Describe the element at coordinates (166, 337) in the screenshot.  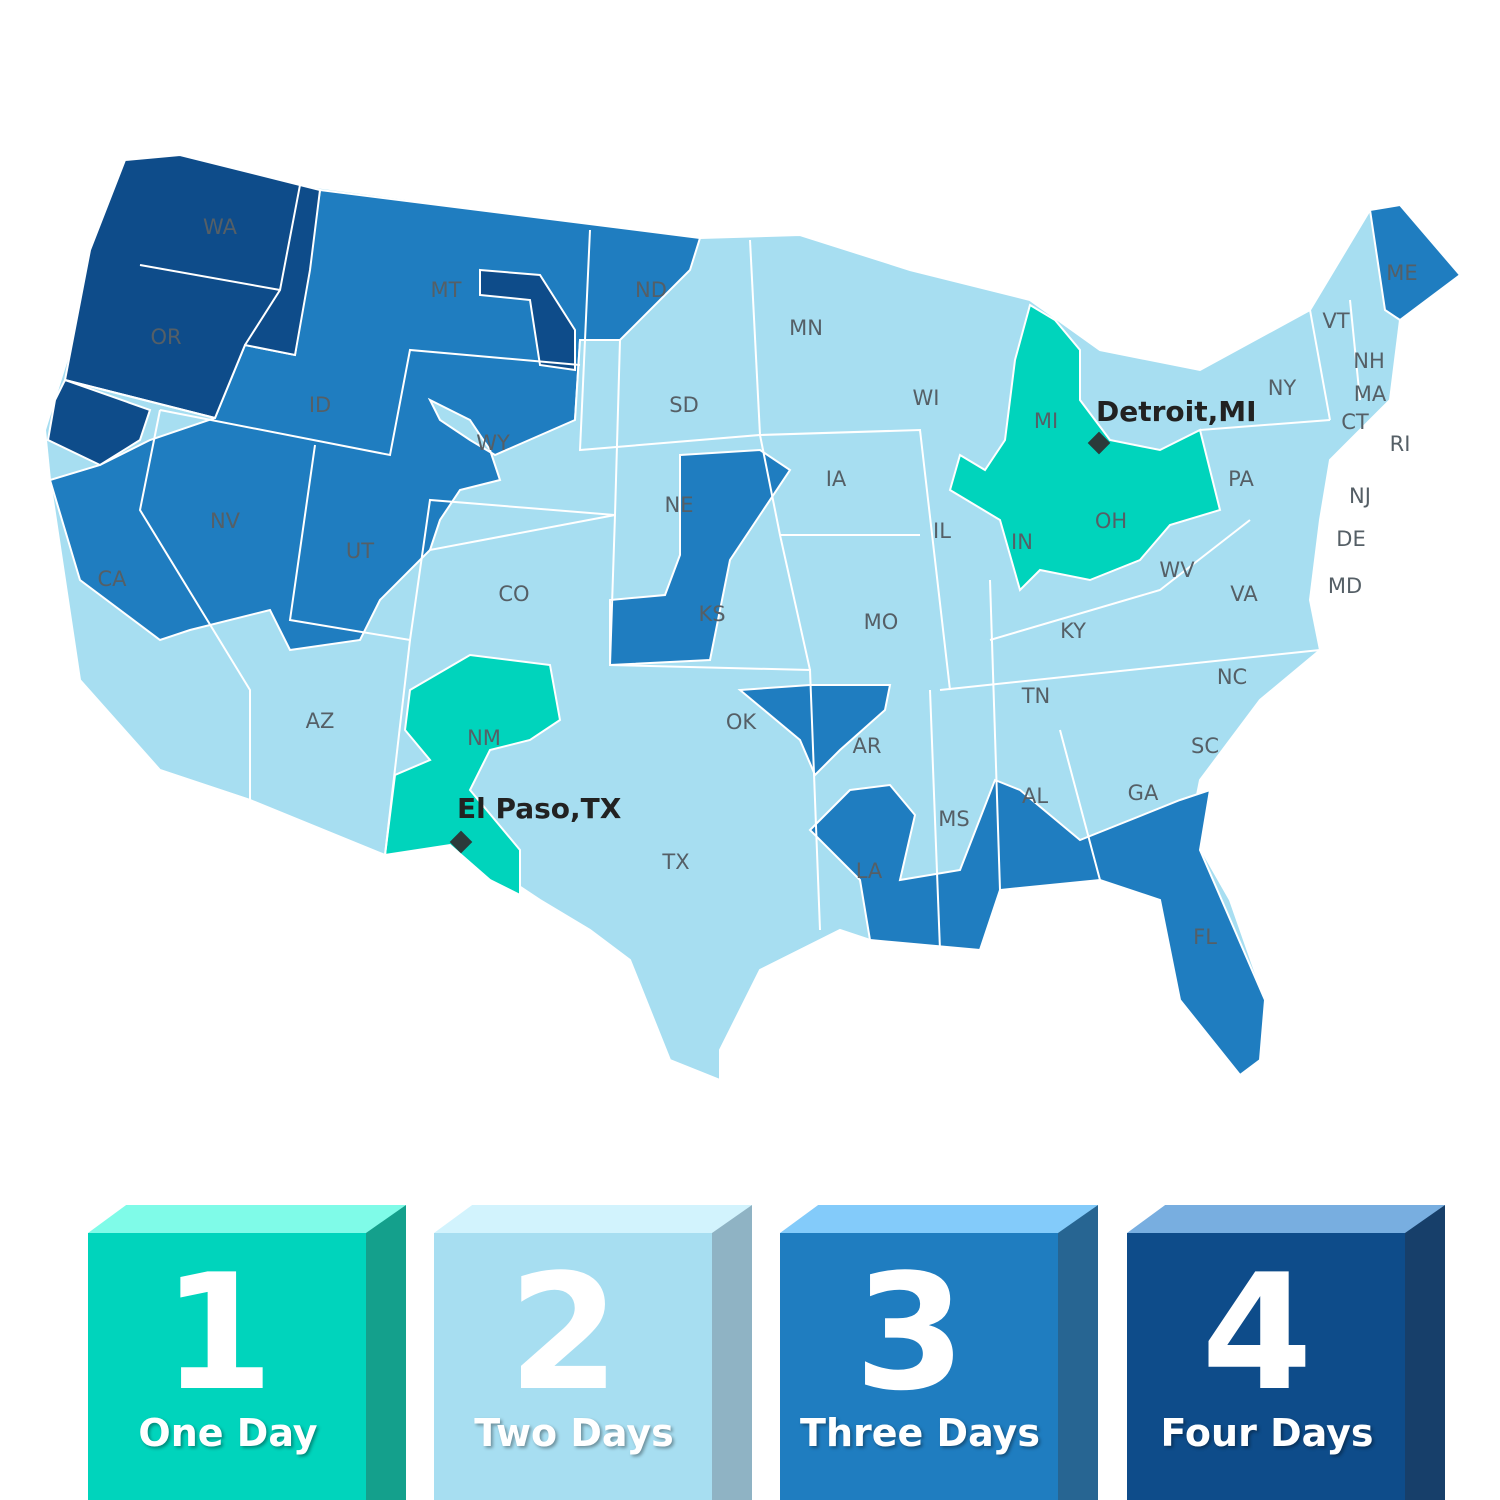
I see `state-label-or: OR` at that location.